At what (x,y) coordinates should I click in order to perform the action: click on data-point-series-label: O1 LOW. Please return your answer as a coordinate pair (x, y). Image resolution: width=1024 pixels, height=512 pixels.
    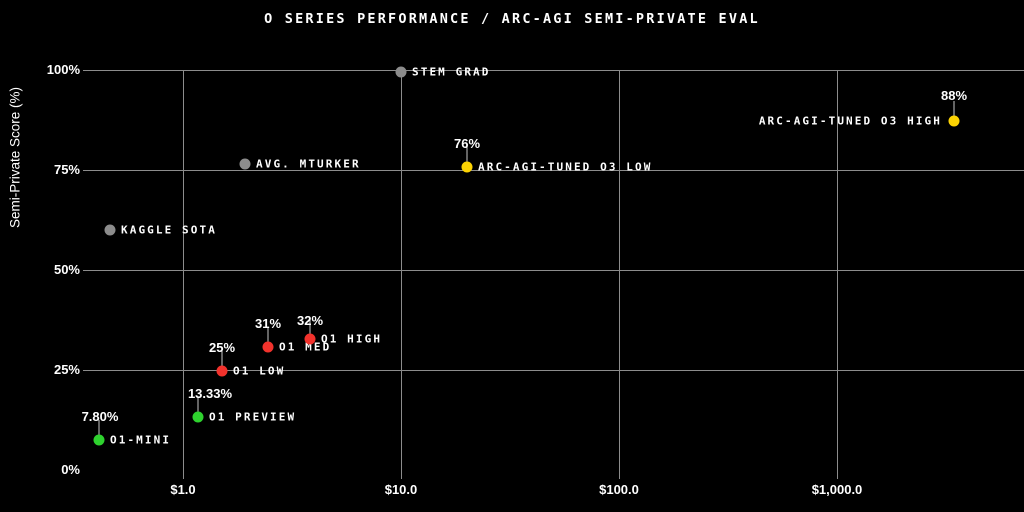
    Looking at the image, I should click on (259, 371).